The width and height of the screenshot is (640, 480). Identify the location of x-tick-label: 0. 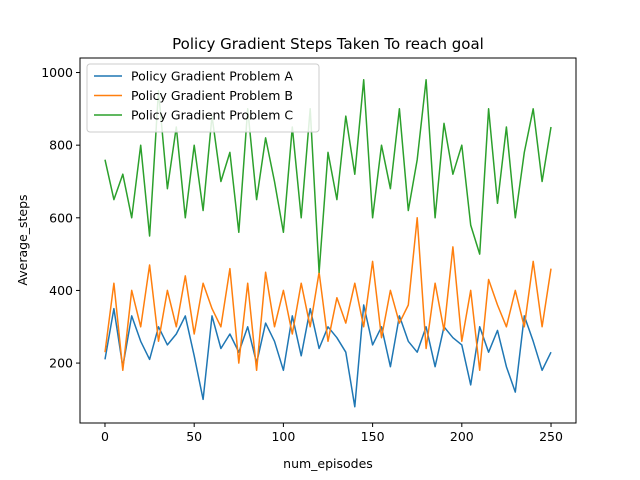
(105, 436).